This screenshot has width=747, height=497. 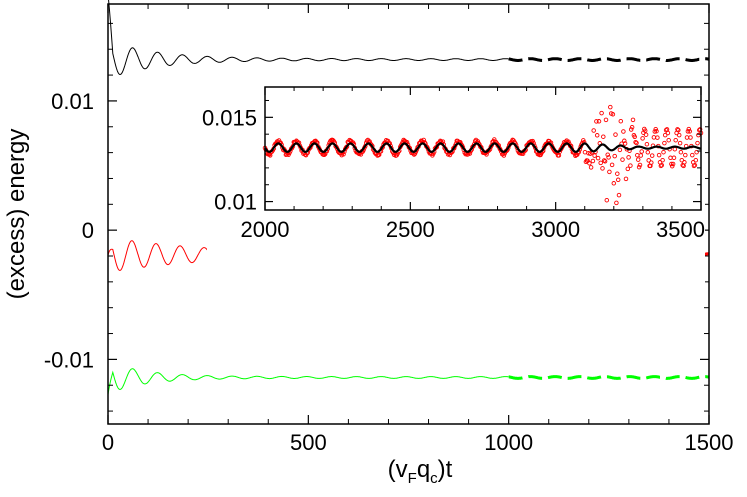 I want to click on x-axis-title-q: q, so click(x=423, y=469).